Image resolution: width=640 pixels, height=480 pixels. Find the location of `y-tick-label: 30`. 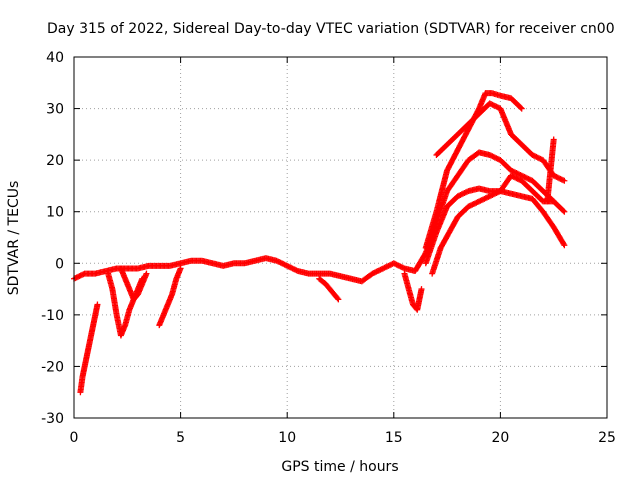

y-tick-label: 30 is located at coordinates (55, 110).